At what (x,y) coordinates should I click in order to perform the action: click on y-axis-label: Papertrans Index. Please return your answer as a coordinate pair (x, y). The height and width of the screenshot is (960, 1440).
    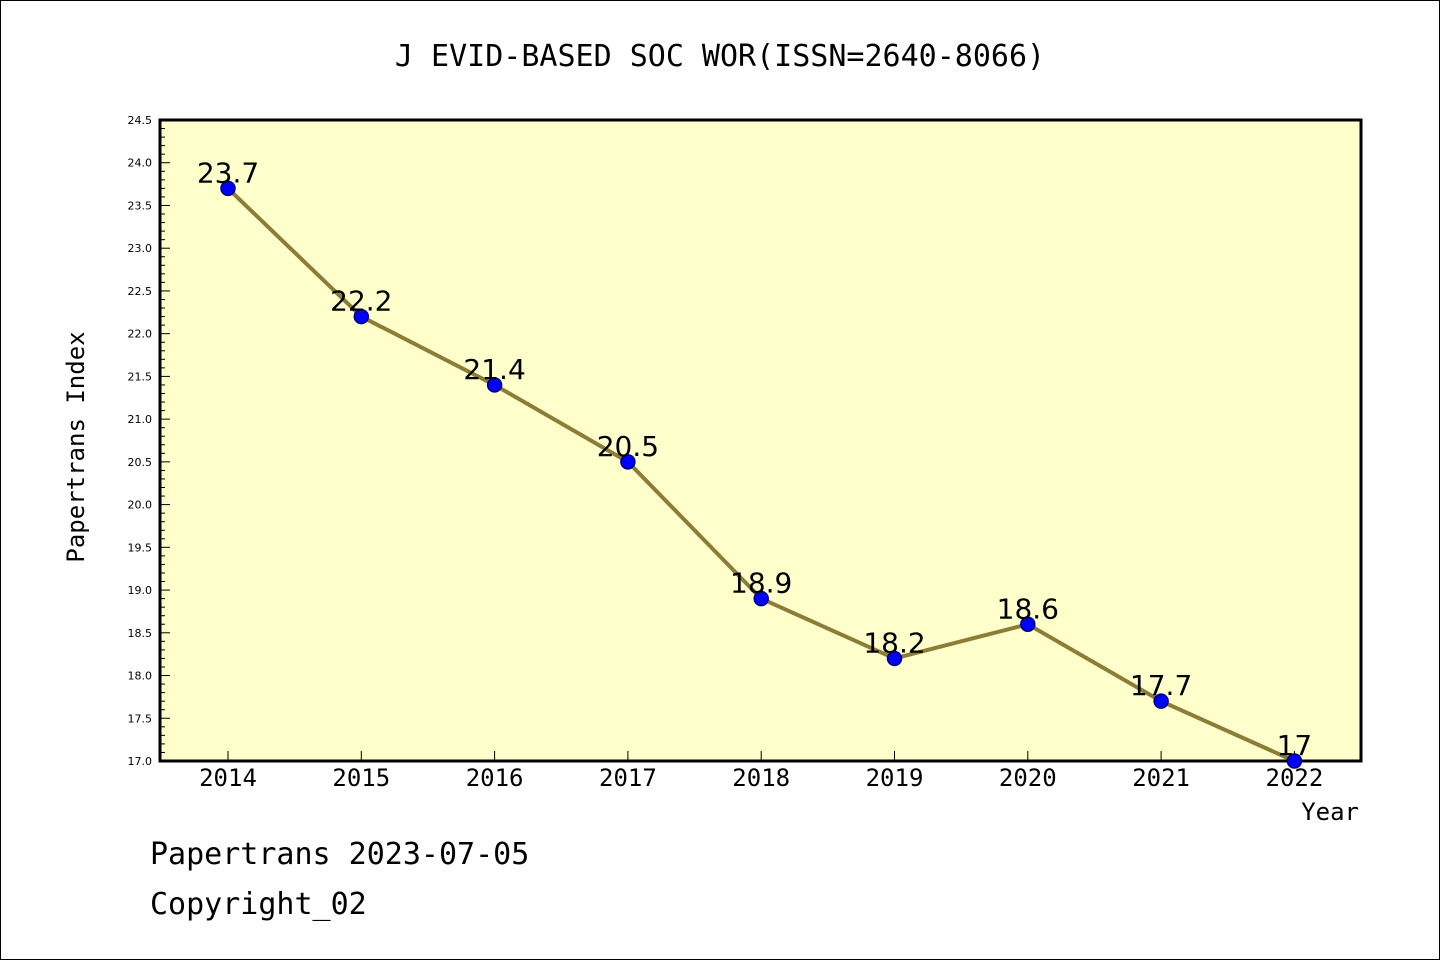
    Looking at the image, I should click on (76, 446).